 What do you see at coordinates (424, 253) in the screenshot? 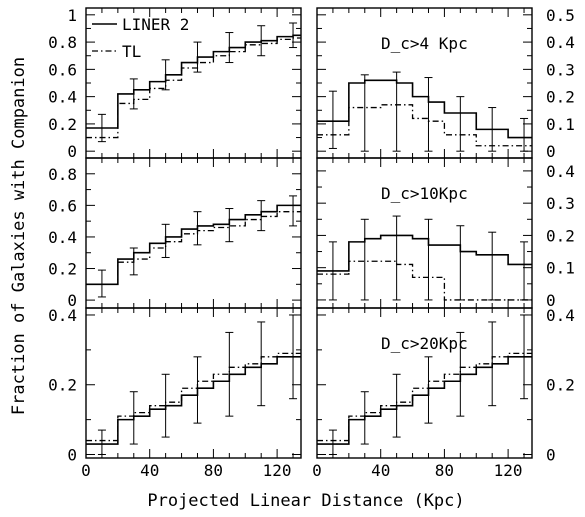
I see `series-liner2-step` at bounding box center [424, 253].